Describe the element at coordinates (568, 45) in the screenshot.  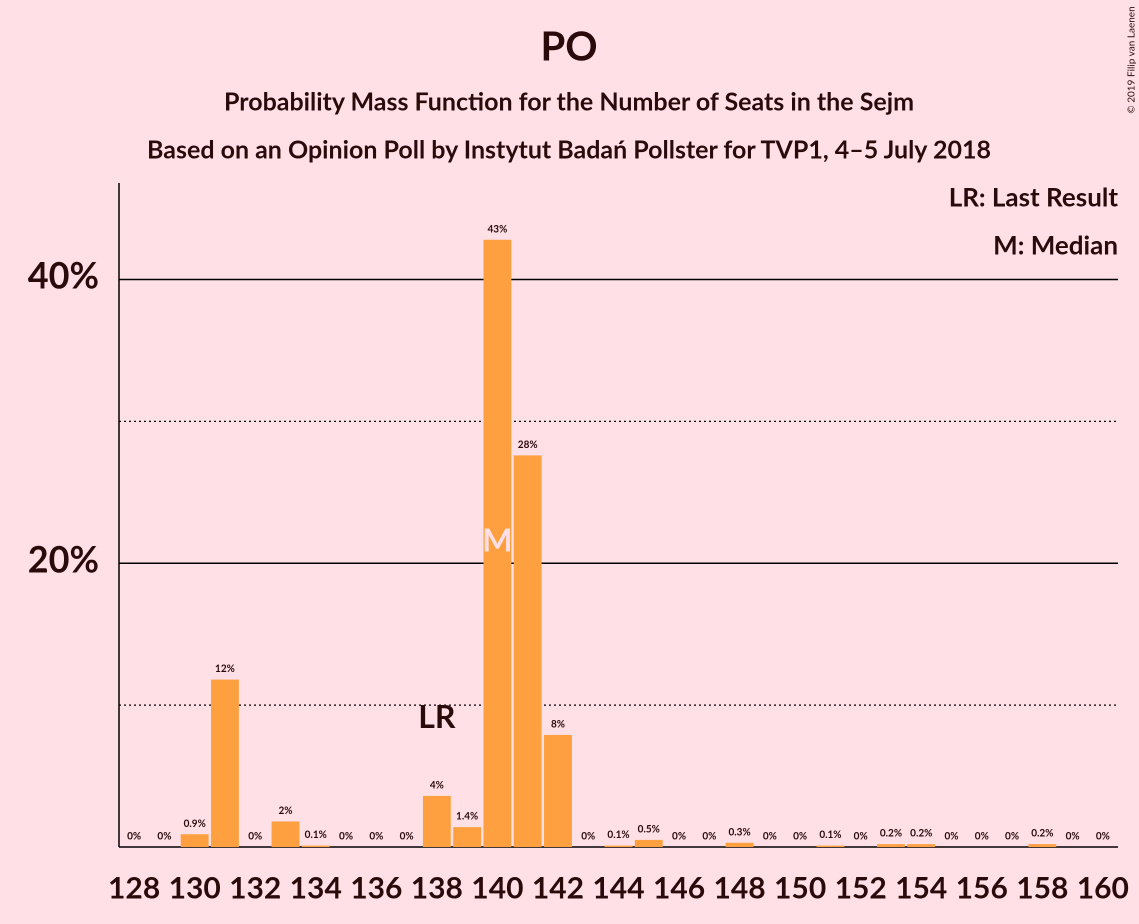
I see `chart-title: PO` at that location.